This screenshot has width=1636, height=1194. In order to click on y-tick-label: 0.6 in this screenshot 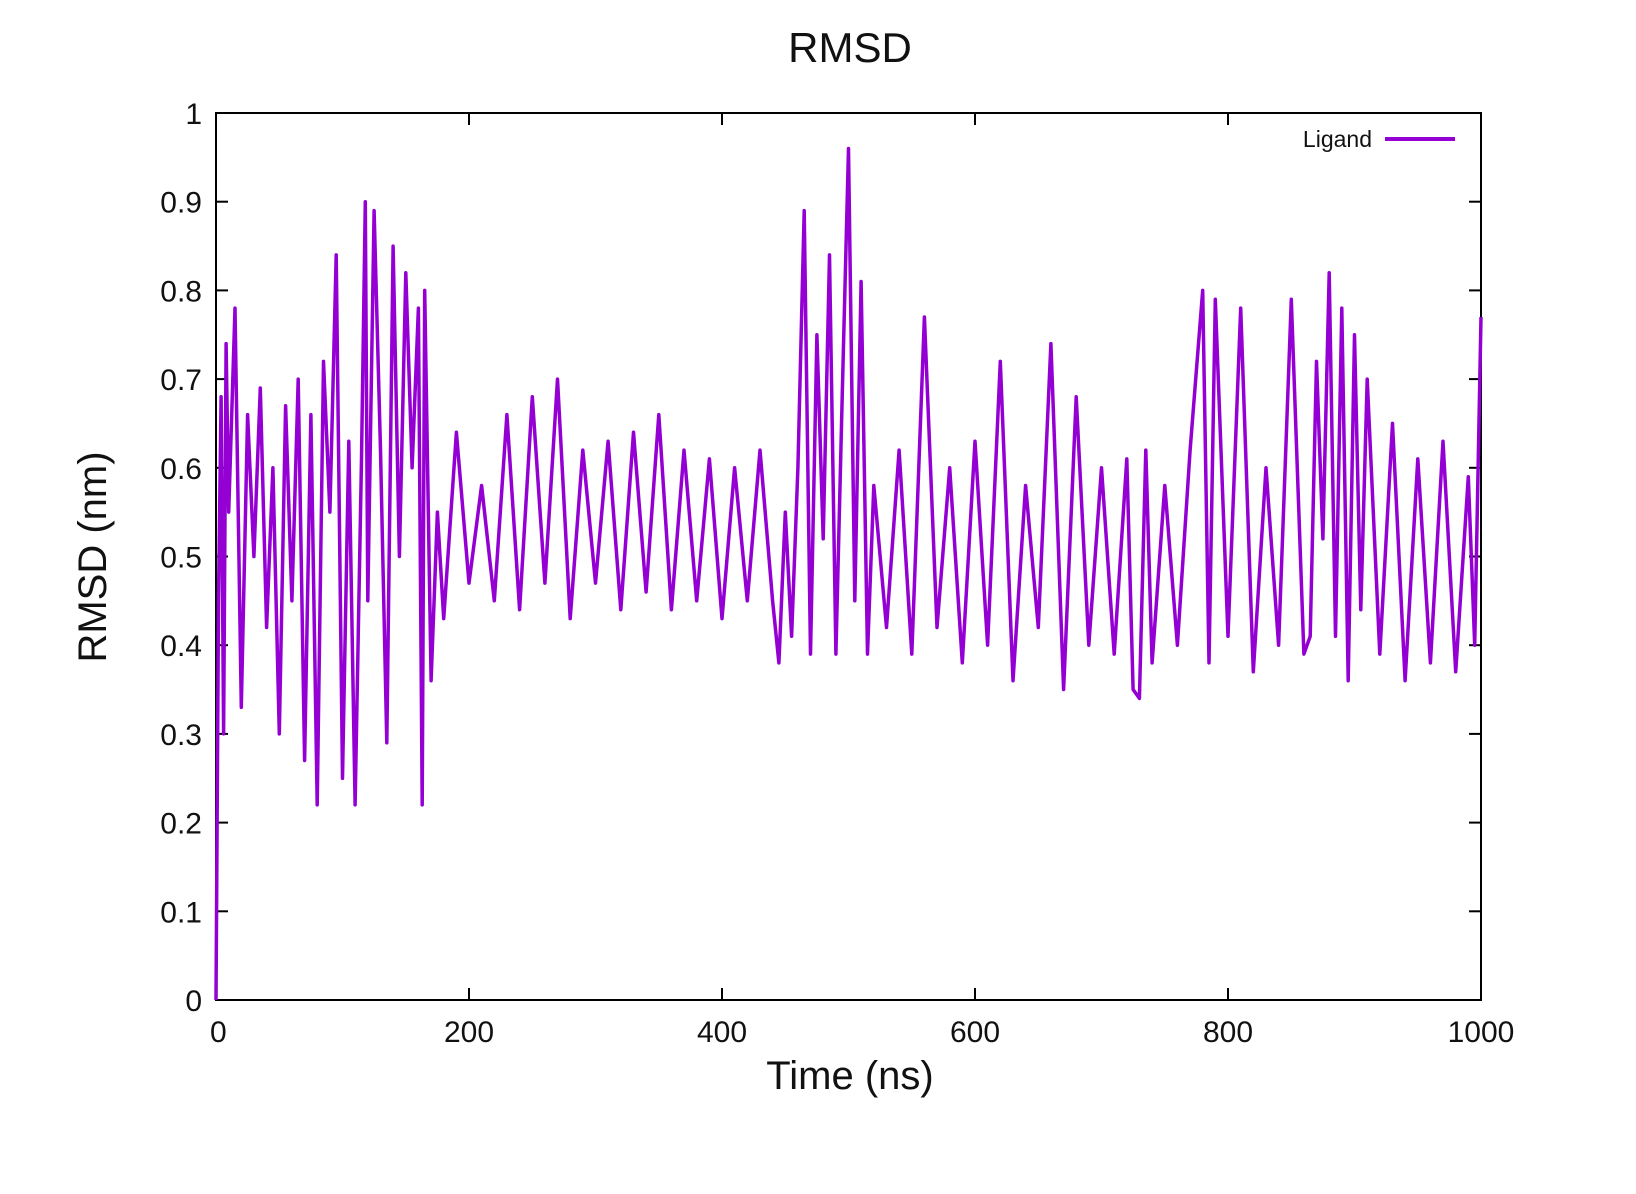, I will do `click(181, 469)`.